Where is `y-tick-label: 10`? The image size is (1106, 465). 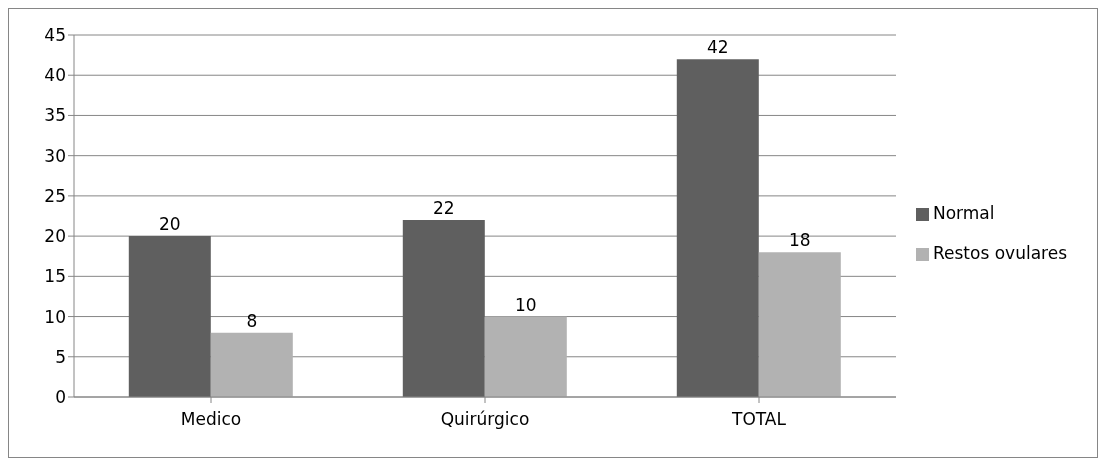 y-tick-label: 10 is located at coordinates (55, 316).